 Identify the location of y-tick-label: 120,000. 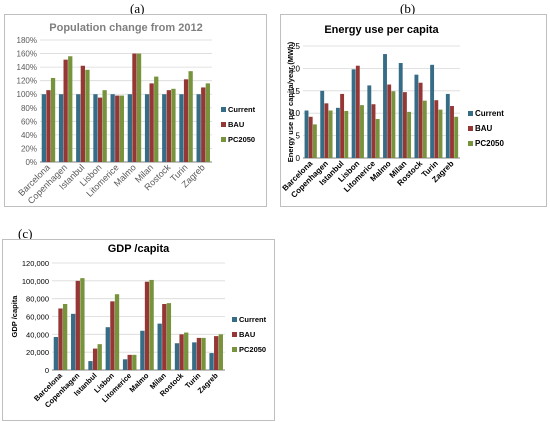
(35, 263).